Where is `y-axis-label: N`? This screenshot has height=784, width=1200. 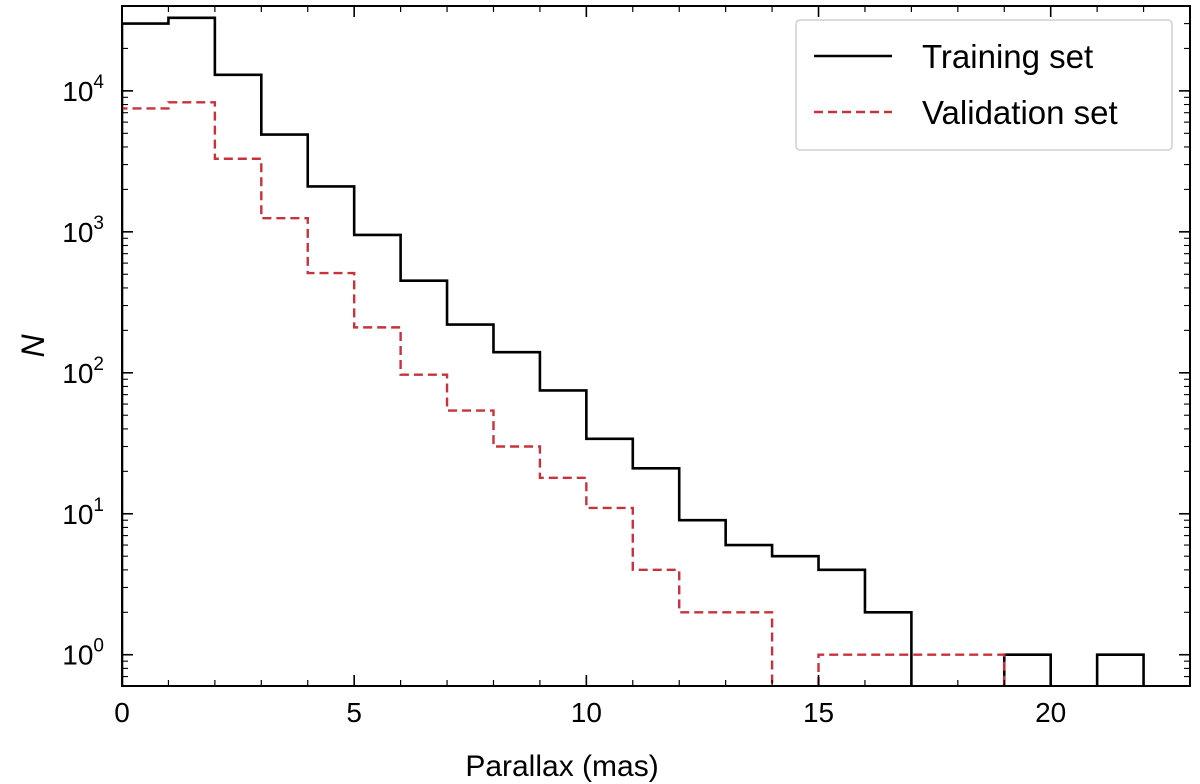
y-axis-label: N is located at coordinates (33, 346).